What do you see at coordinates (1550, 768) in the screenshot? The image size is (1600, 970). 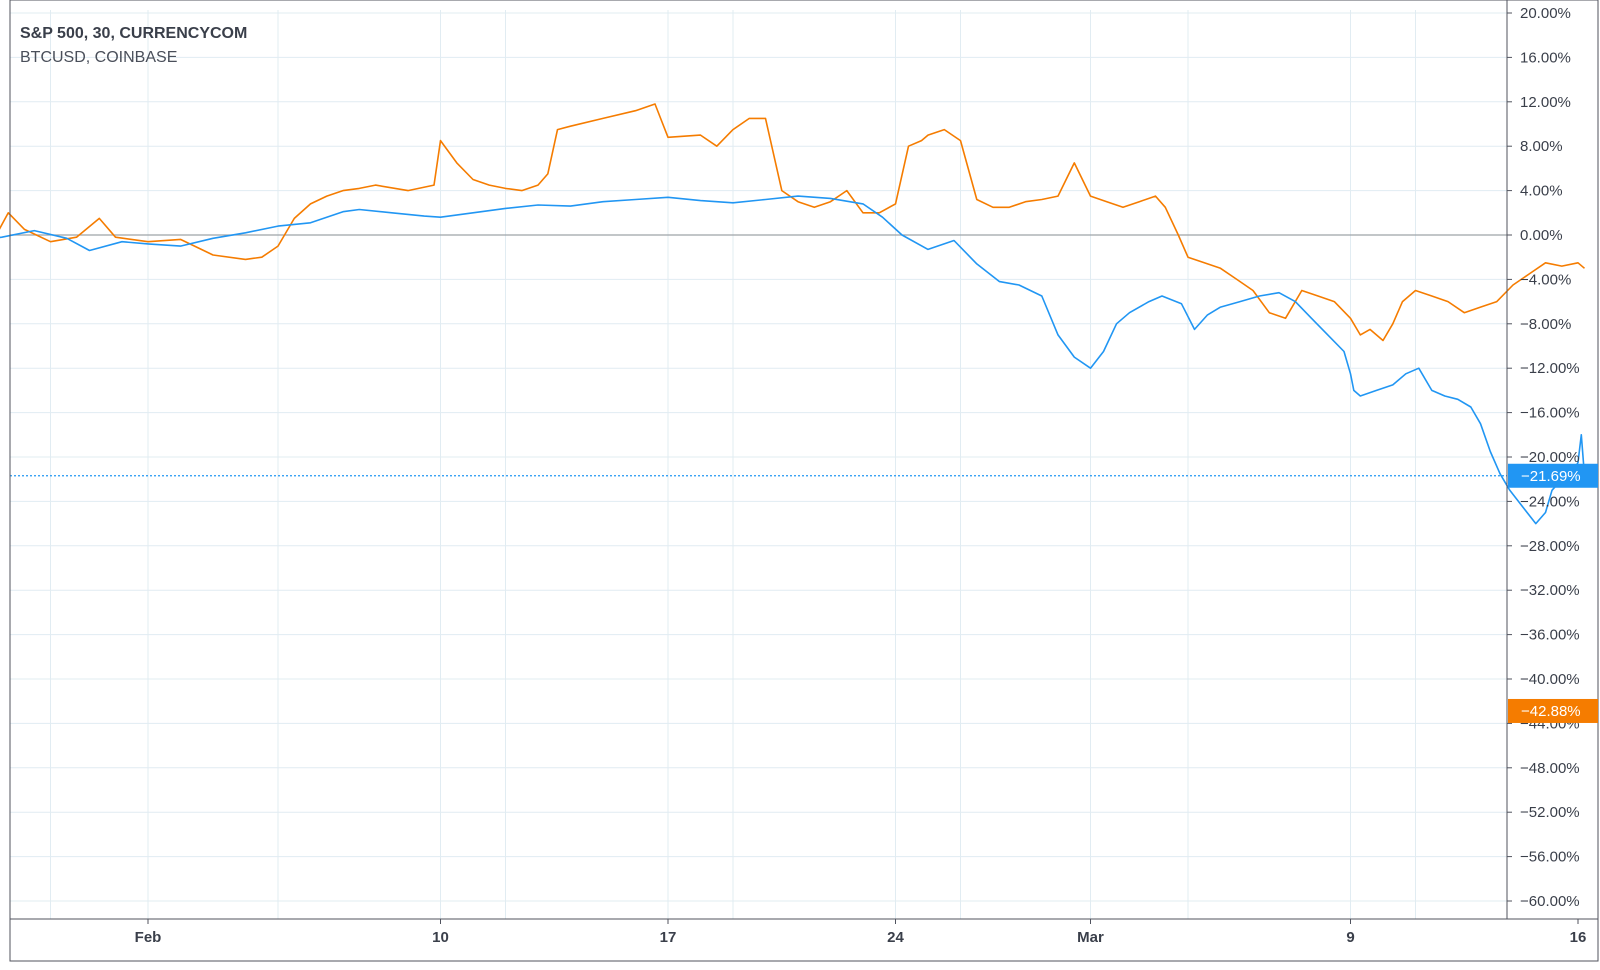 I see `y-tick-label: −48.00%` at bounding box center [1550, 768].